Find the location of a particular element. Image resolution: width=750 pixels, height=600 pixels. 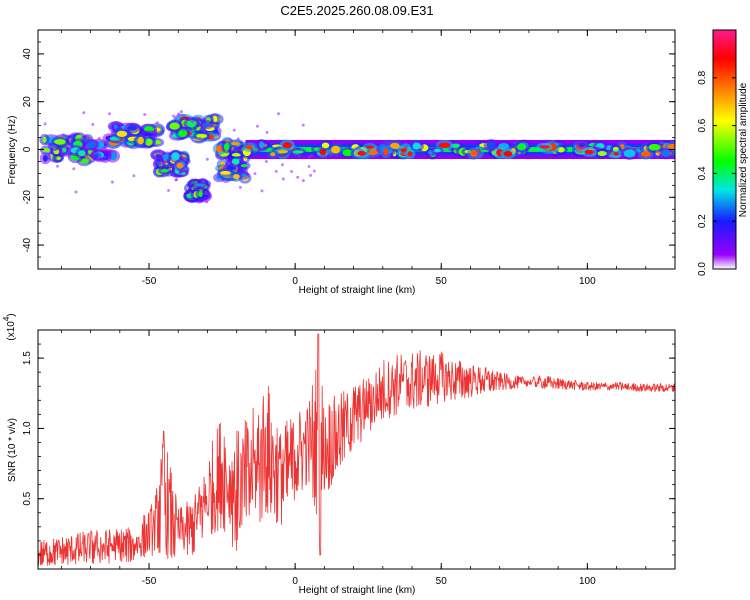

spectrogram-x-axis-label: Height of straight line (km) is located at coordinates (357, 290).